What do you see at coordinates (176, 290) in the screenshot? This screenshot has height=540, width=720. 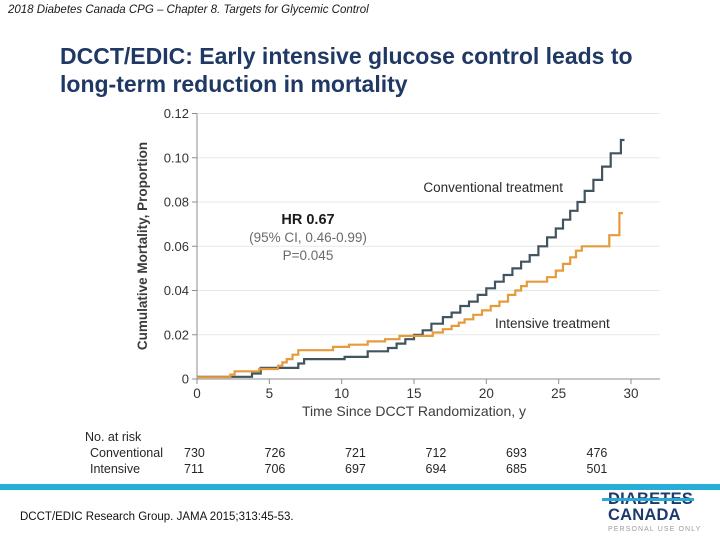 I see `y-tick-label: 0.04` at bounding box center [176, 290].